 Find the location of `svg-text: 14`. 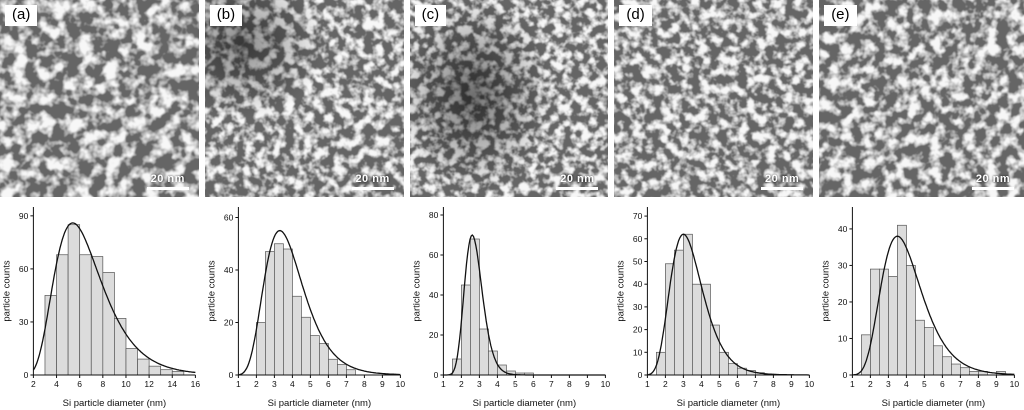

svg-text: 14 is located at coordinates (173, 384).